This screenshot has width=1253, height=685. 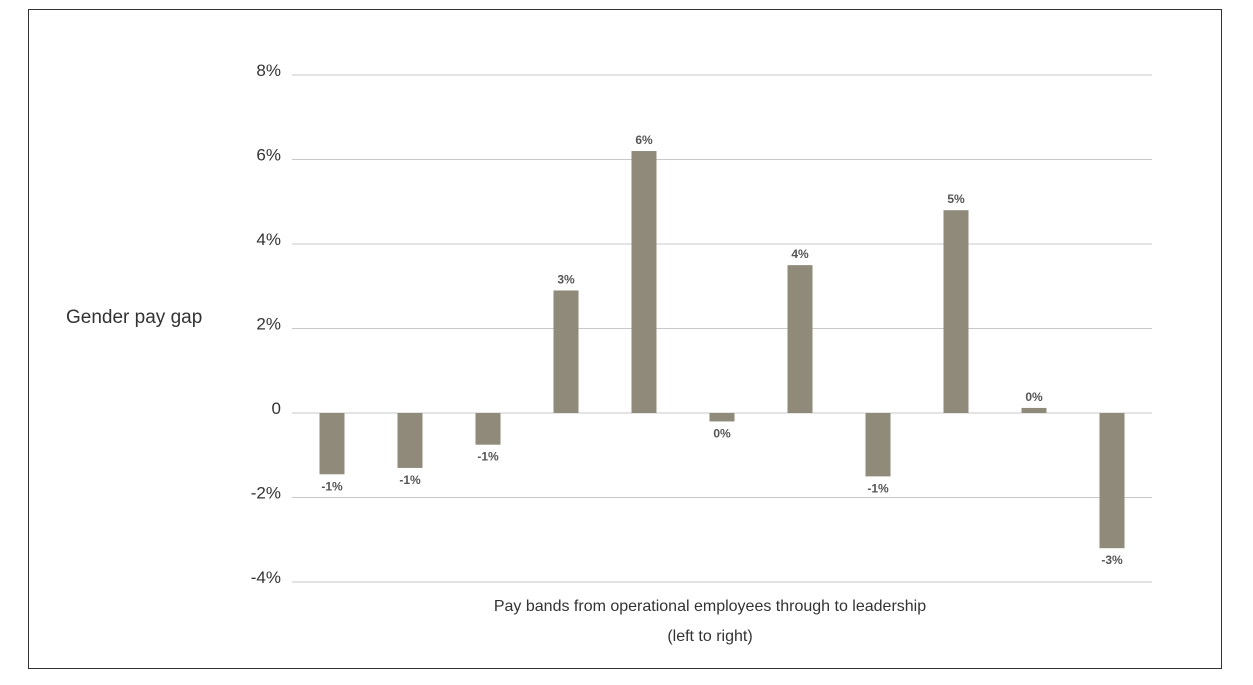 What do you see at coordinates (488, 457) in the screenshot?
I see `bar-3-label: -1%` at bounding box center [488, 457].